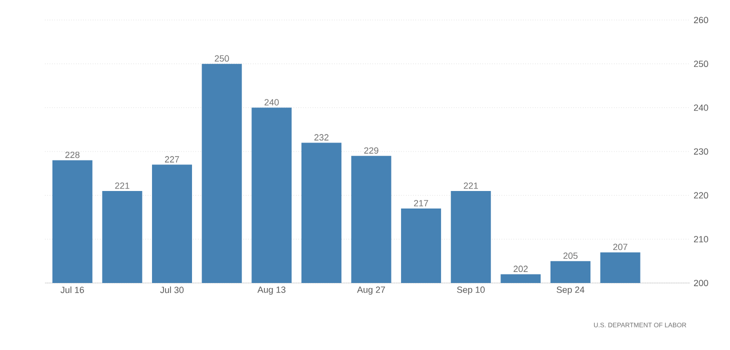  Describe the element at coordinates (701, 151) in the screenshot. I see `y-tick-label: 230` at that location.